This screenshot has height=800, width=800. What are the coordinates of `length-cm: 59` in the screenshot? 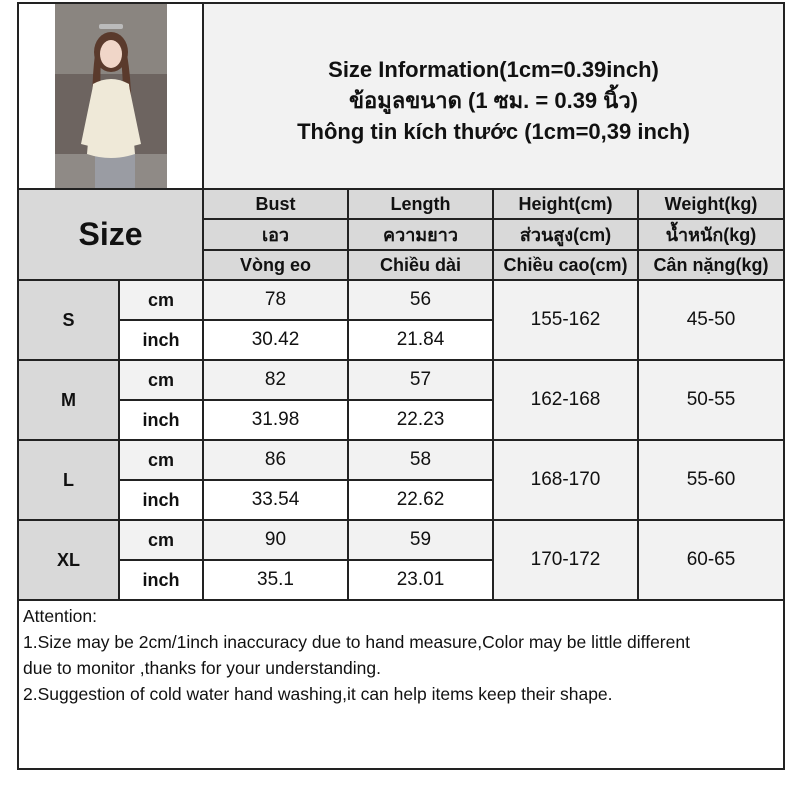 It's located at (420, 540).